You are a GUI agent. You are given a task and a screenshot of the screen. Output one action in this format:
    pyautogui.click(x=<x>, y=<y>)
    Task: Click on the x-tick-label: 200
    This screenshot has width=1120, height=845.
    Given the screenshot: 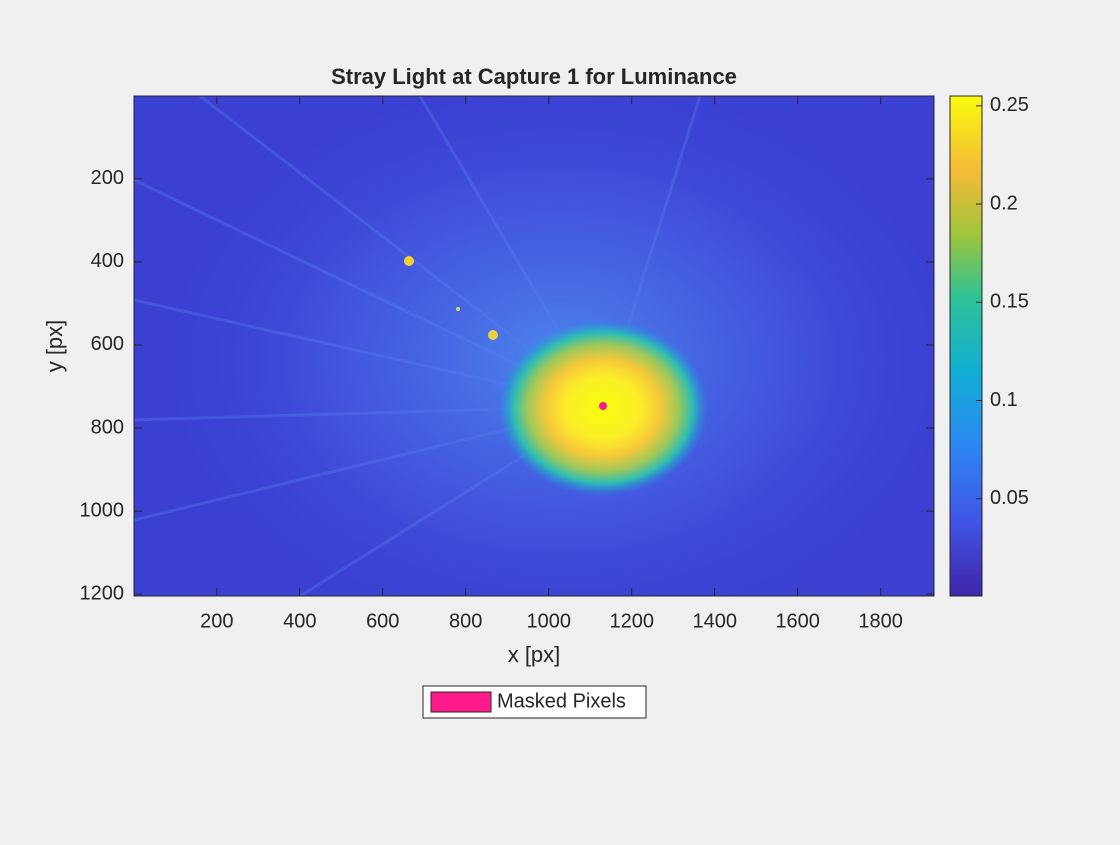 What is the action you would take?
    pyautogui.click(x=216, y=621)
    